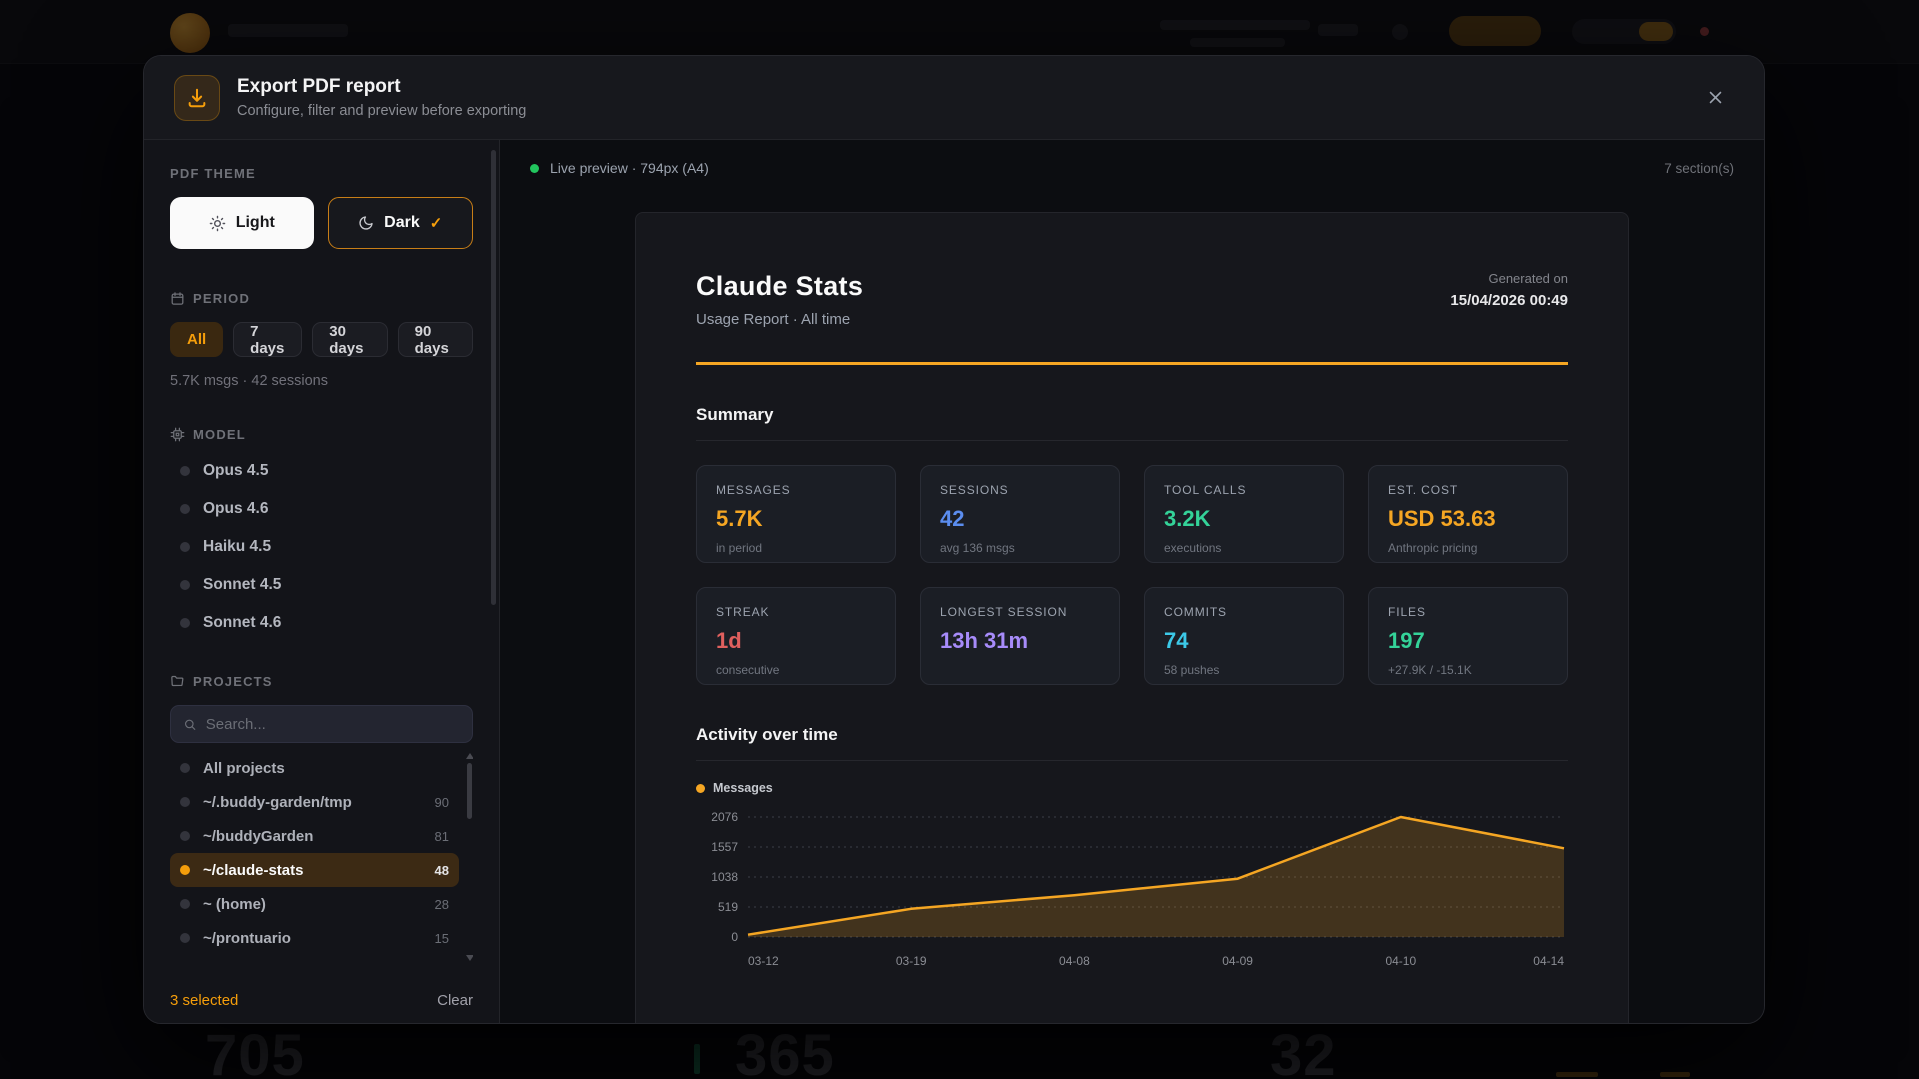 This screenshot has height=1079, width=1919. I want to click on project-item-count: 81, so click(441, 836).